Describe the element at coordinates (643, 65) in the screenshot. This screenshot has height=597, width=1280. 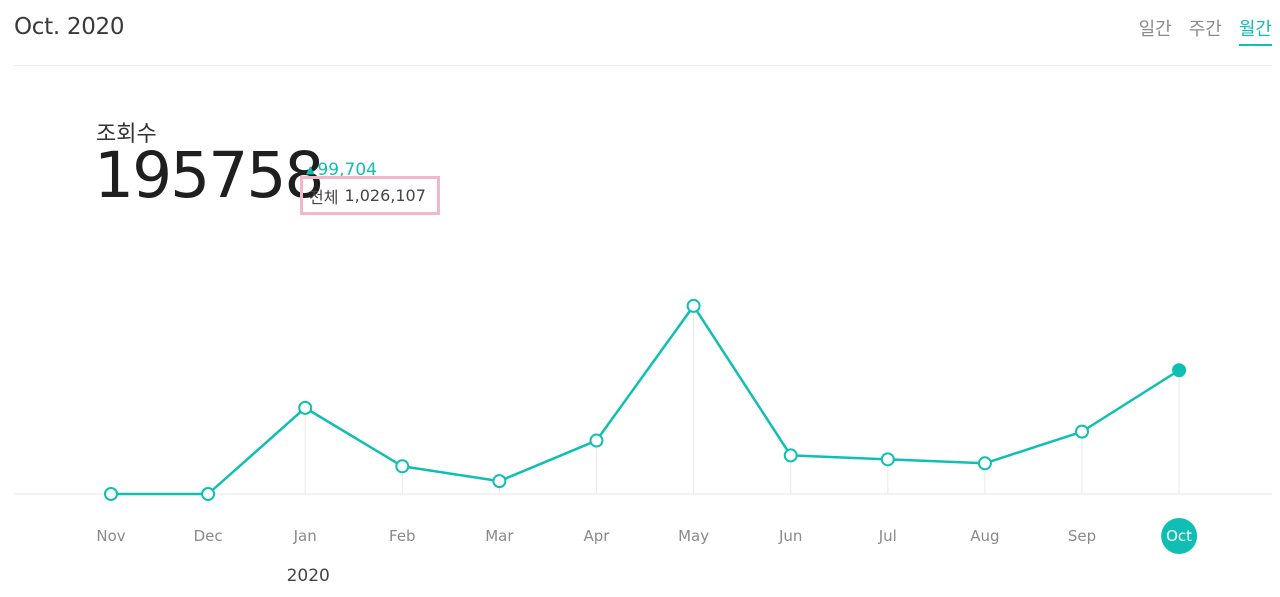
I see `header-divider` at that location.